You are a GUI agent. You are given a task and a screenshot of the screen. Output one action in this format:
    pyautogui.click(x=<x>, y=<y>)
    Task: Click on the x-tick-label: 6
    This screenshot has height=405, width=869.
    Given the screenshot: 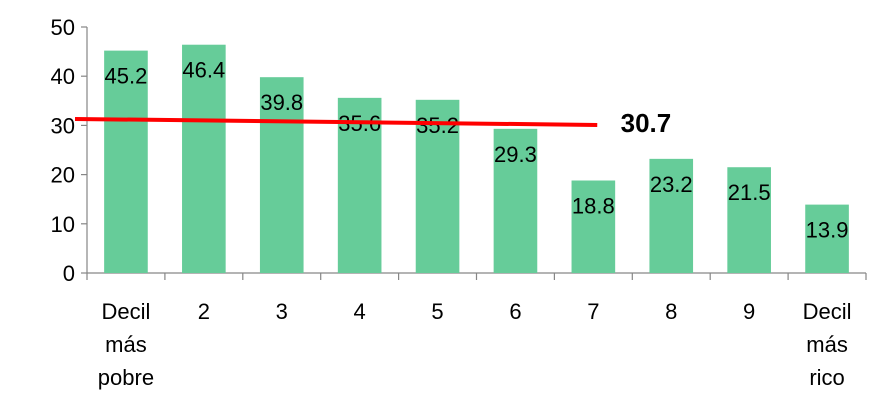 What is the action you would take?
    pyautogui.click(x=515, y=311)
    